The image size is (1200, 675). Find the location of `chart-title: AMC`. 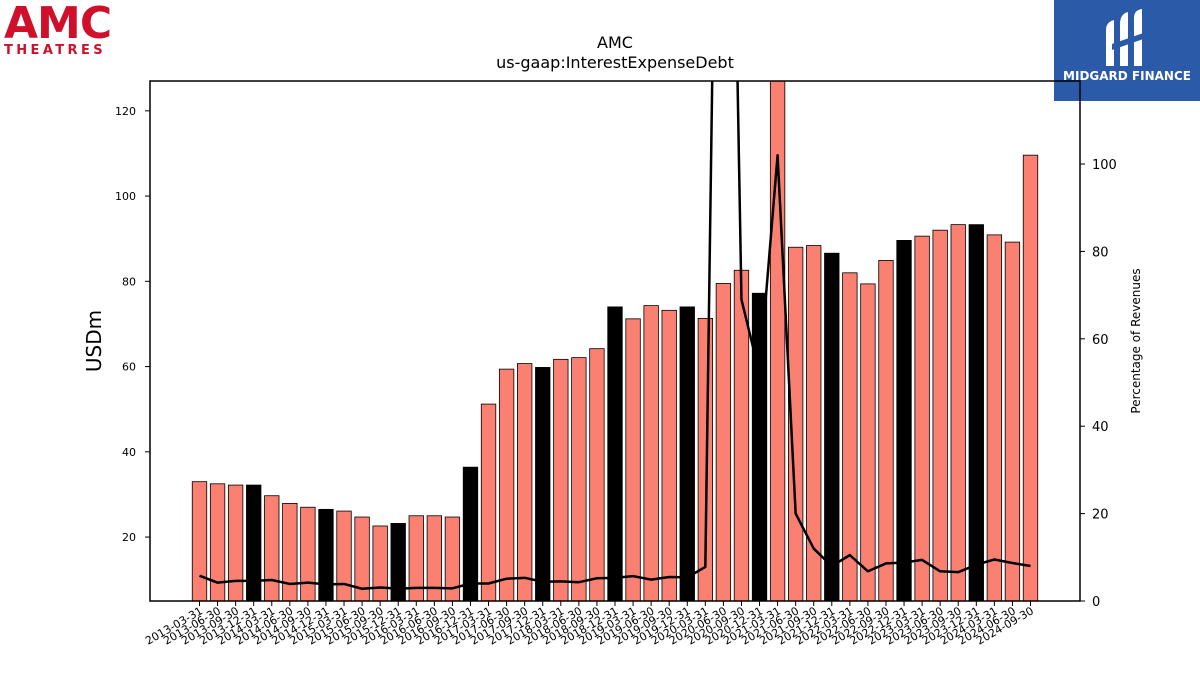

chart-title: AMC is located at coordinates (615, 42).